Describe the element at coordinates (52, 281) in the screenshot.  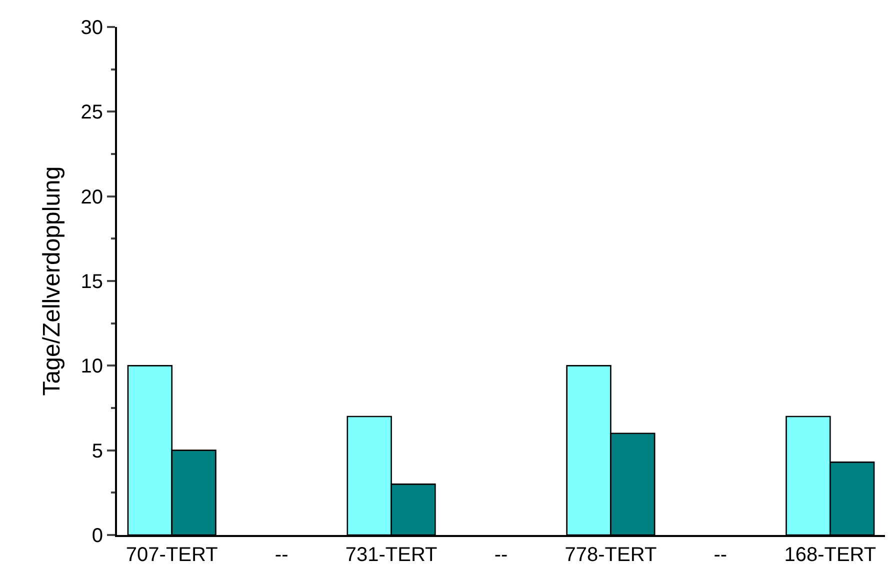
I see `y-axis-title: Tage/Zellverdopplung` at that location.